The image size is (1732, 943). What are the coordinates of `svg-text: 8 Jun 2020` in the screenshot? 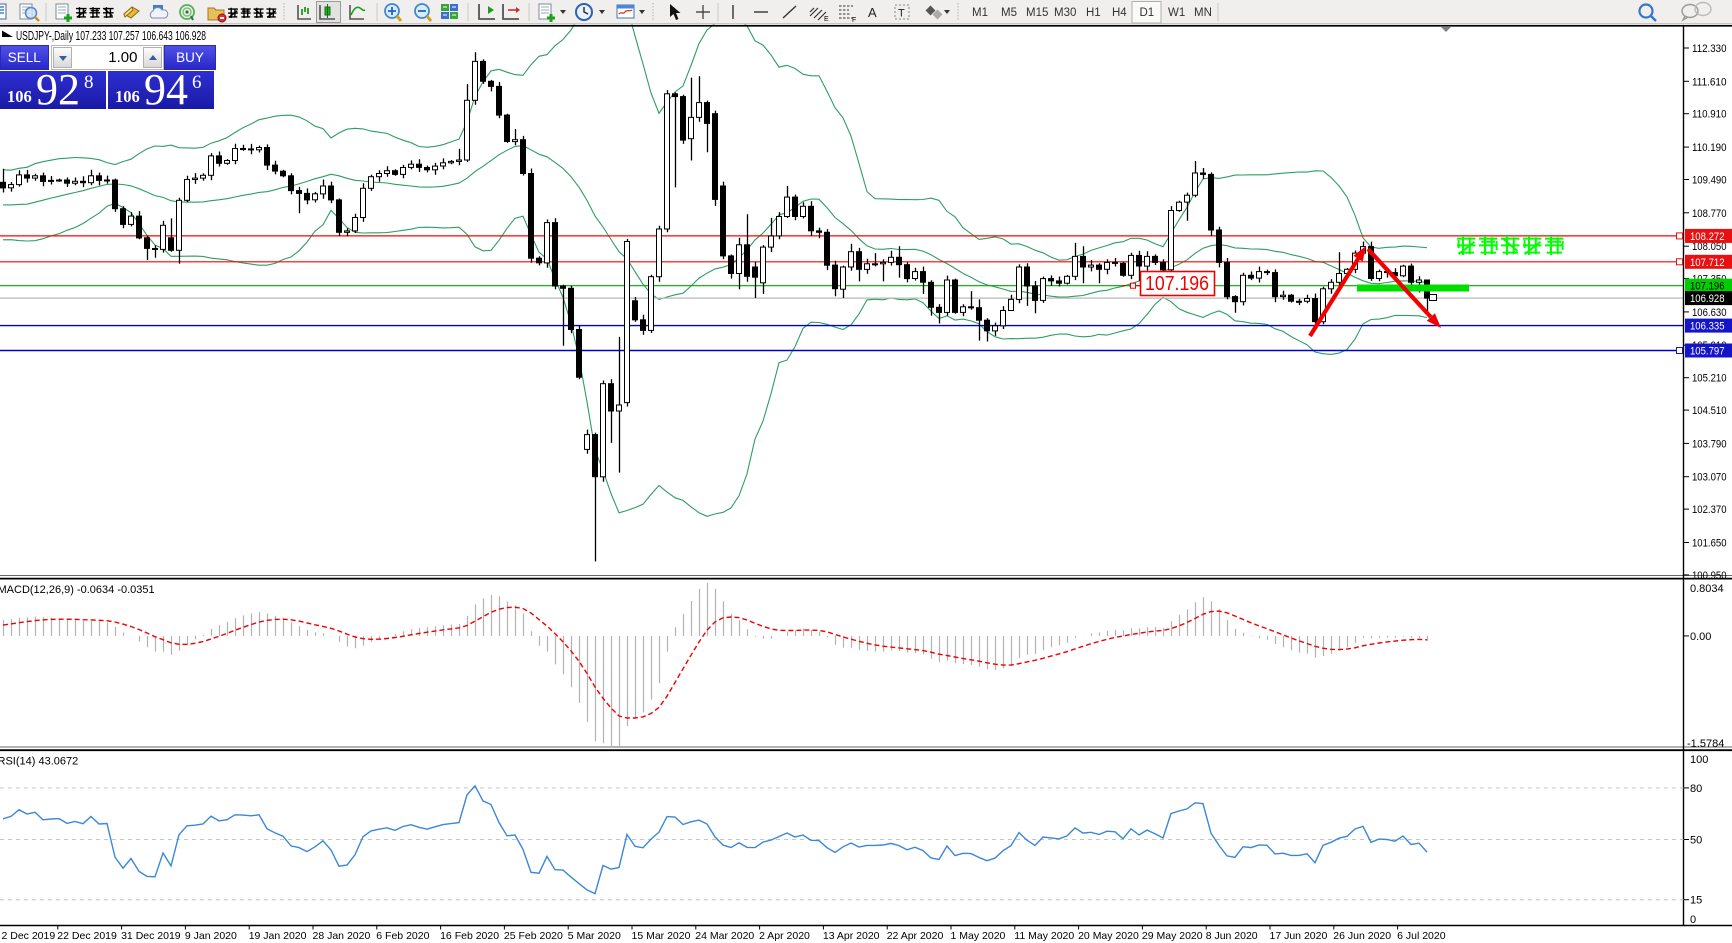 It's located at (1232, 936).